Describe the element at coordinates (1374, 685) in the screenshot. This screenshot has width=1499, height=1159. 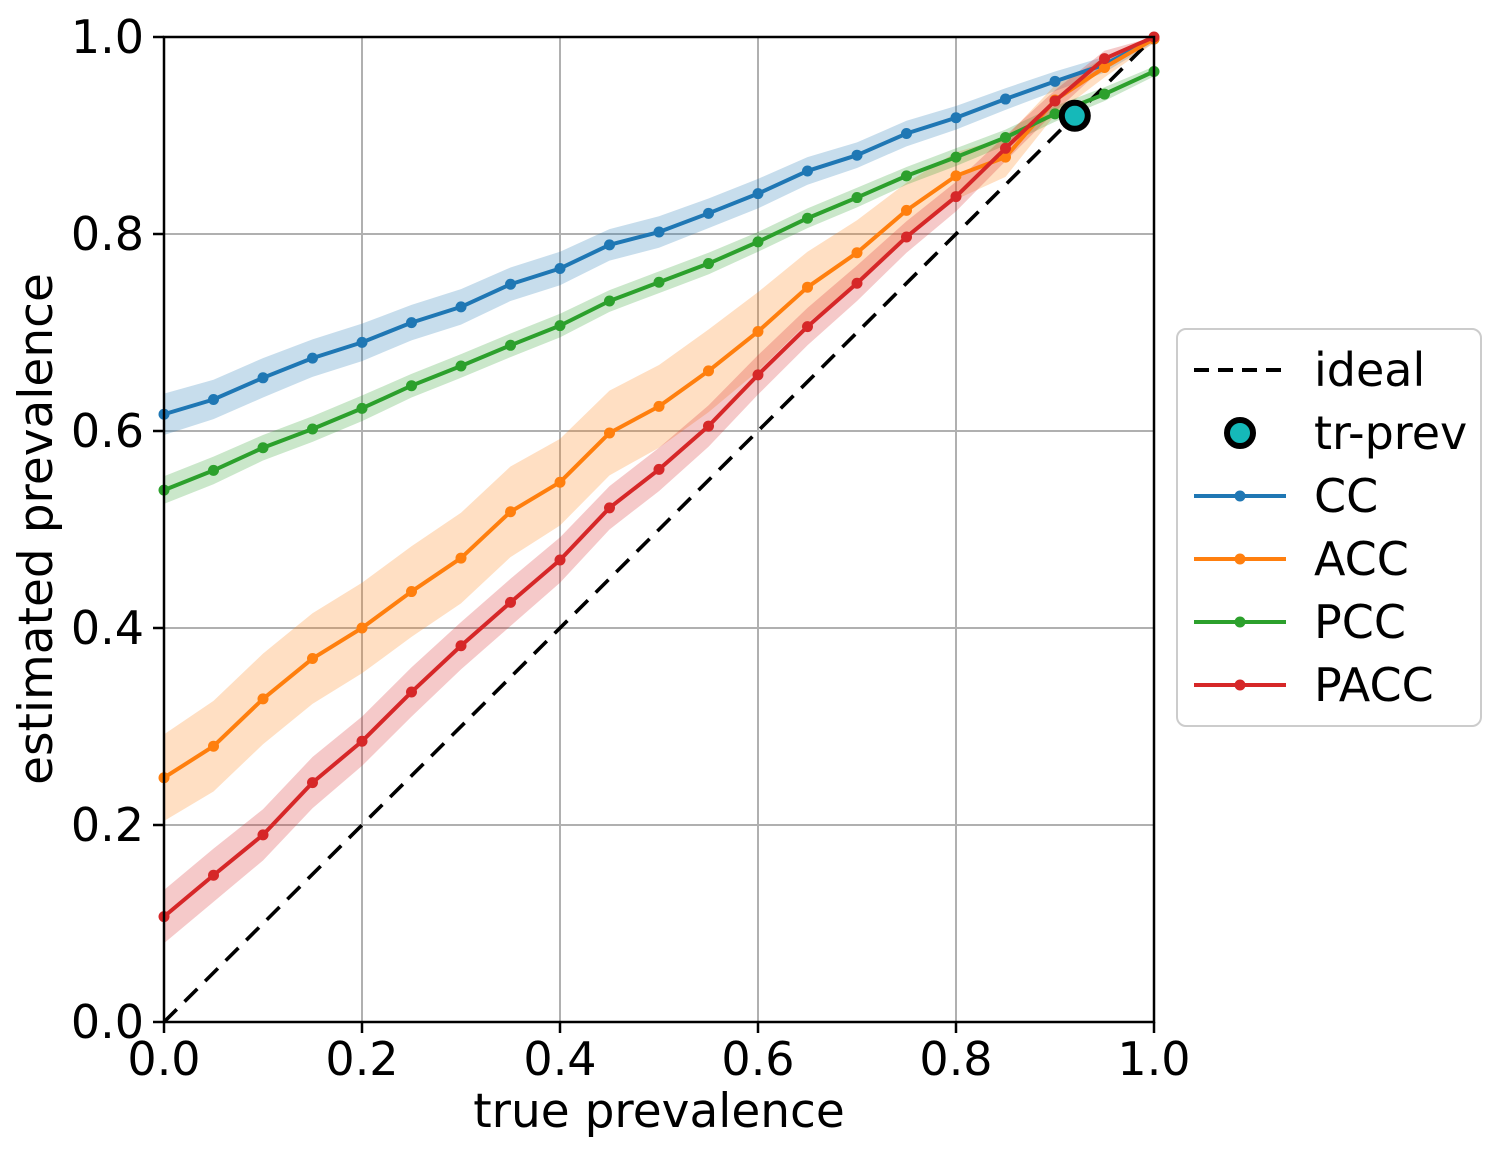
I see `legend-label: PACC` at that location.